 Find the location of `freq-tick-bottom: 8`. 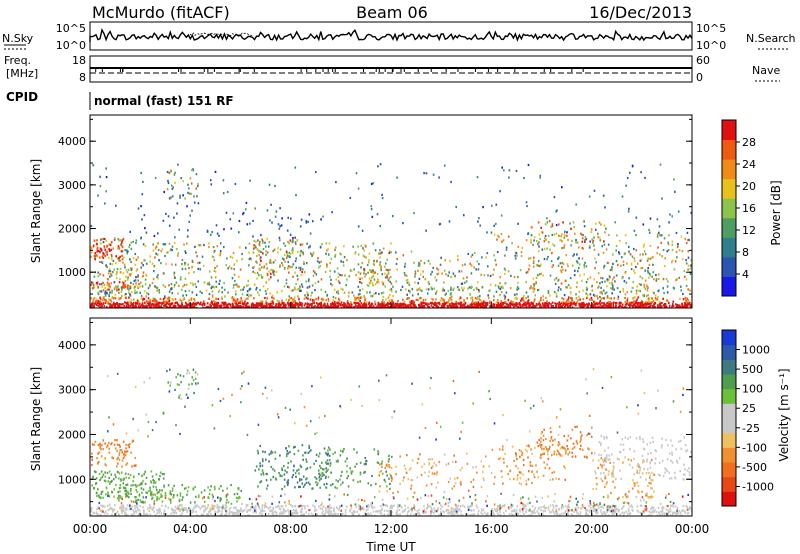

freq-tick-bottom: 8 is located at coordinates (82, 77).